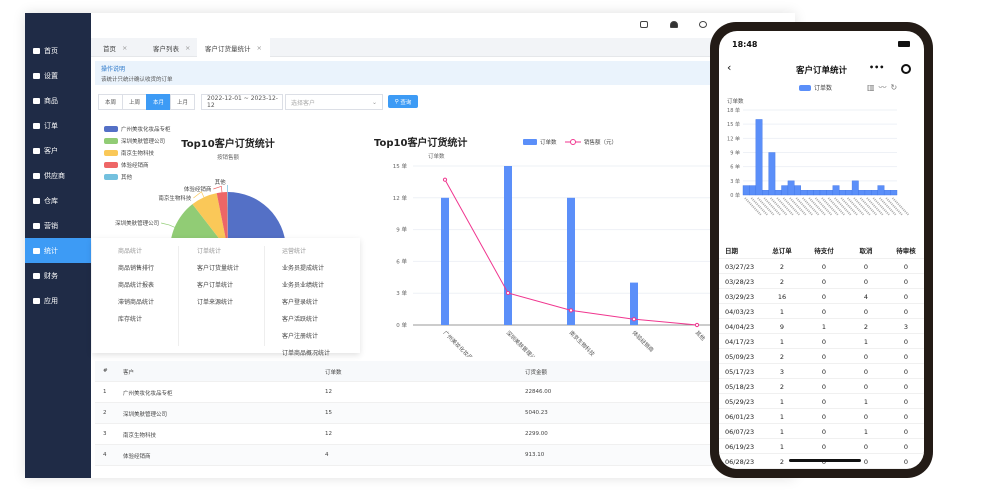  I want to click on pie-legend-item: 其他, so click(118, 177).